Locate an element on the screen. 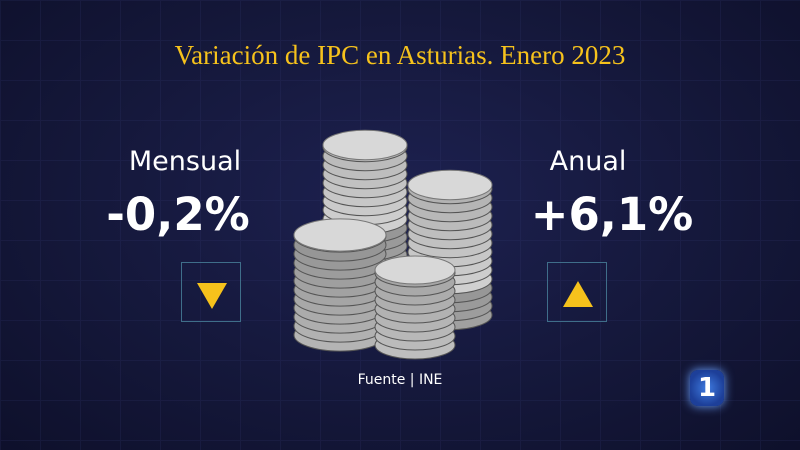  channel-logo: 1 is located at coordinates (707, 388).